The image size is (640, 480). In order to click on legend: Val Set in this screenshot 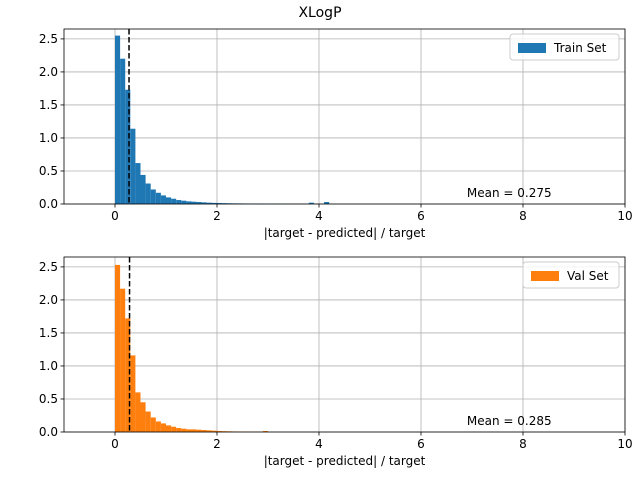, I will do `click(571, 275)`.